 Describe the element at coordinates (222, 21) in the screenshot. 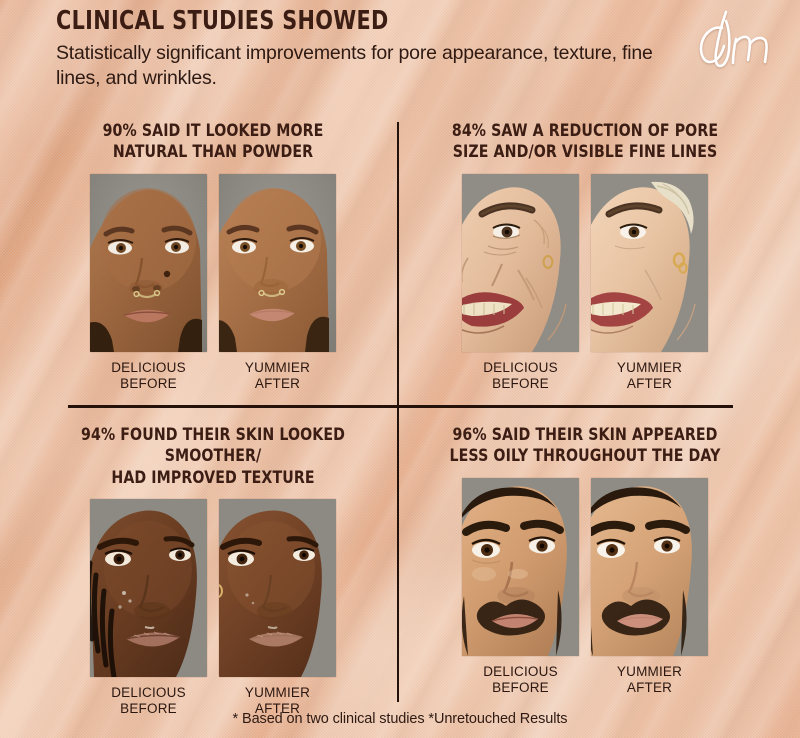

I see `page-title: CLINICAL STUDIES SHOWED` at that location.